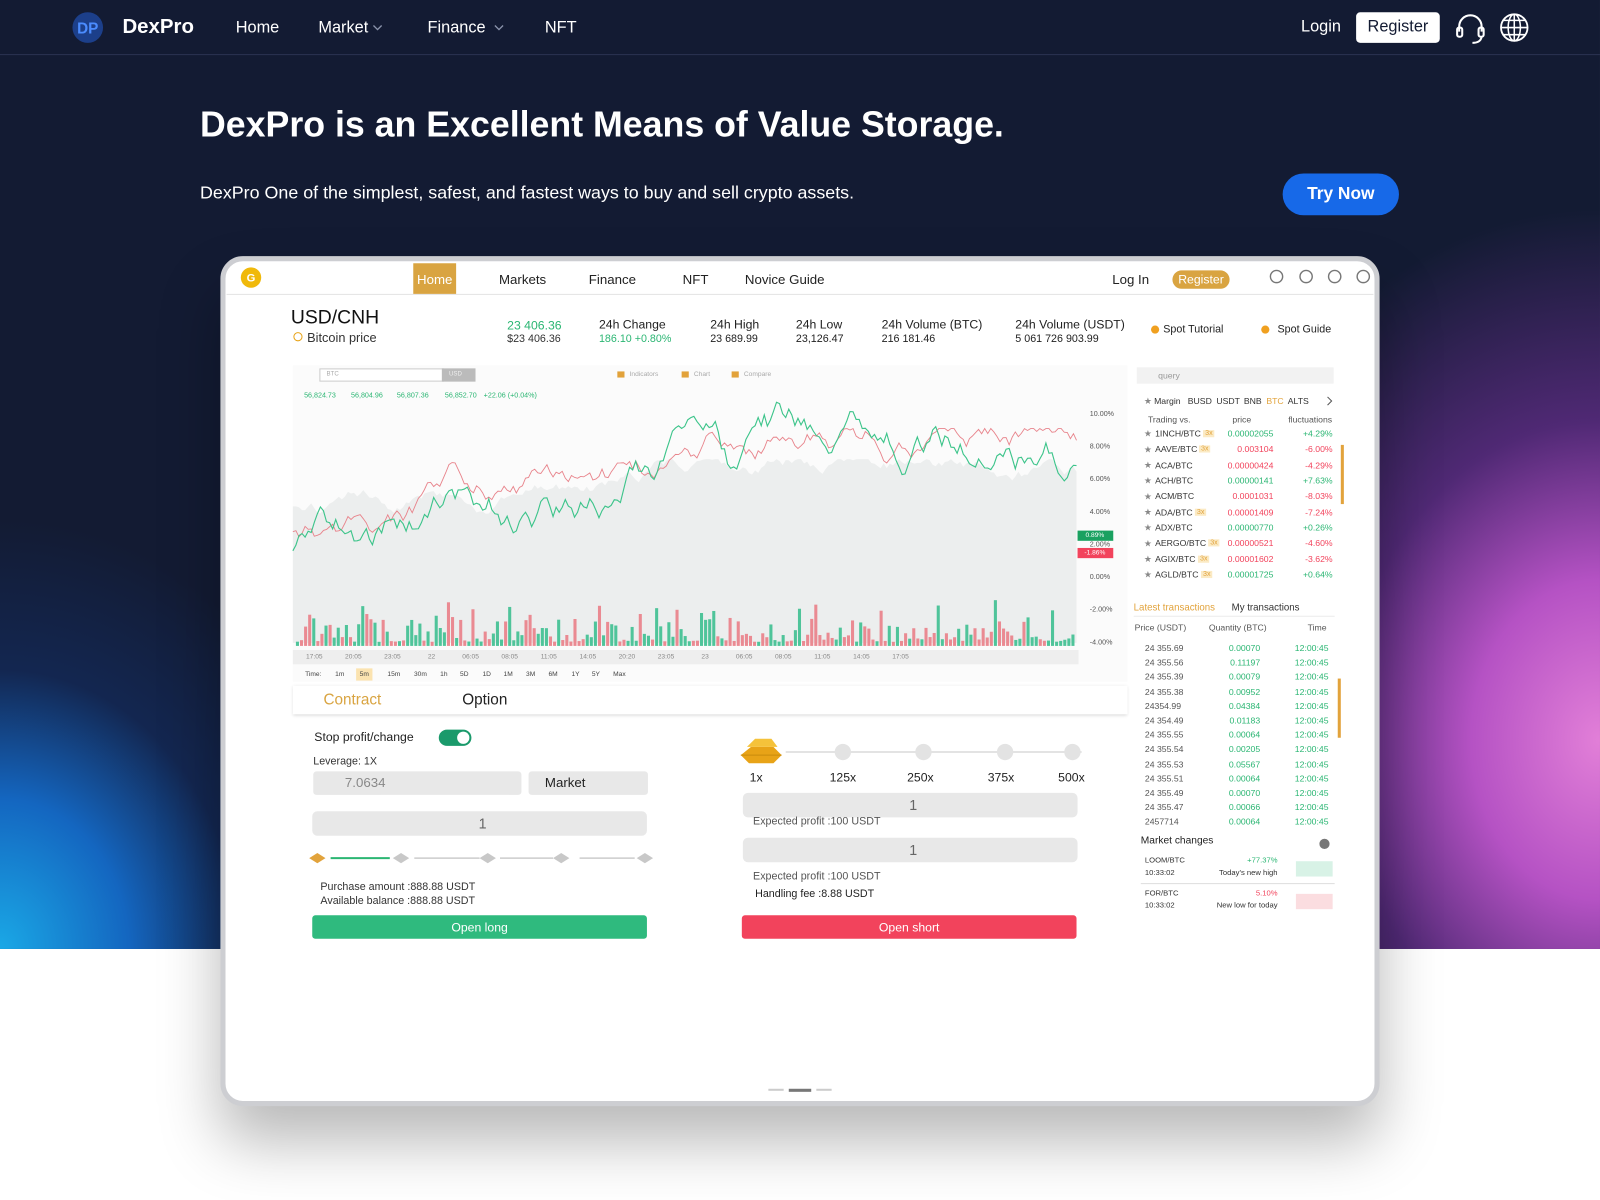  Describe the element at coordinates (420, 674) in the screenshot. I see `period: 30m` at that location.